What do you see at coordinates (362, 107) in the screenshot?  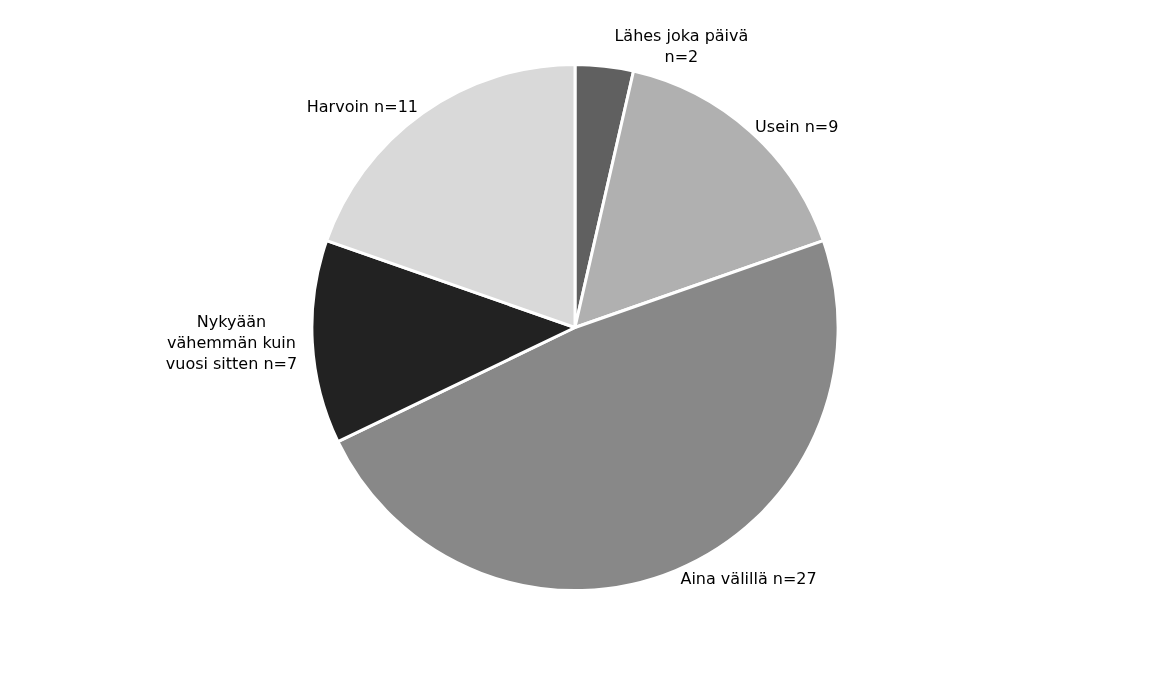 I see `slice-label: Harvoin n=11` at bounding box center [362, 107].